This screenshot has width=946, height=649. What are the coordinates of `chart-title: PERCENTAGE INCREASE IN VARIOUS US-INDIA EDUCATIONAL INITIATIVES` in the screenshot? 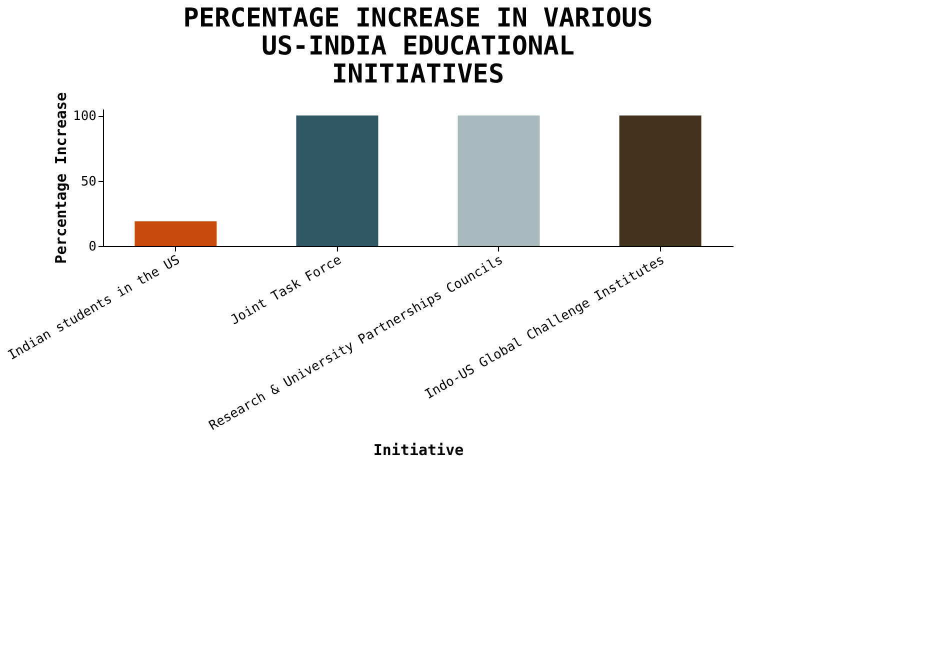 It's located at (418, 47).